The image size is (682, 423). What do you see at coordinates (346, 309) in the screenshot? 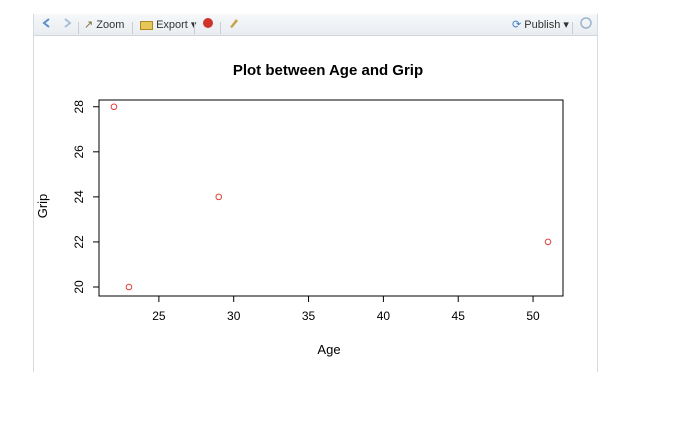
I see `x-axis: 25 30 35 40 45 50` at bounding box center [346, 309].